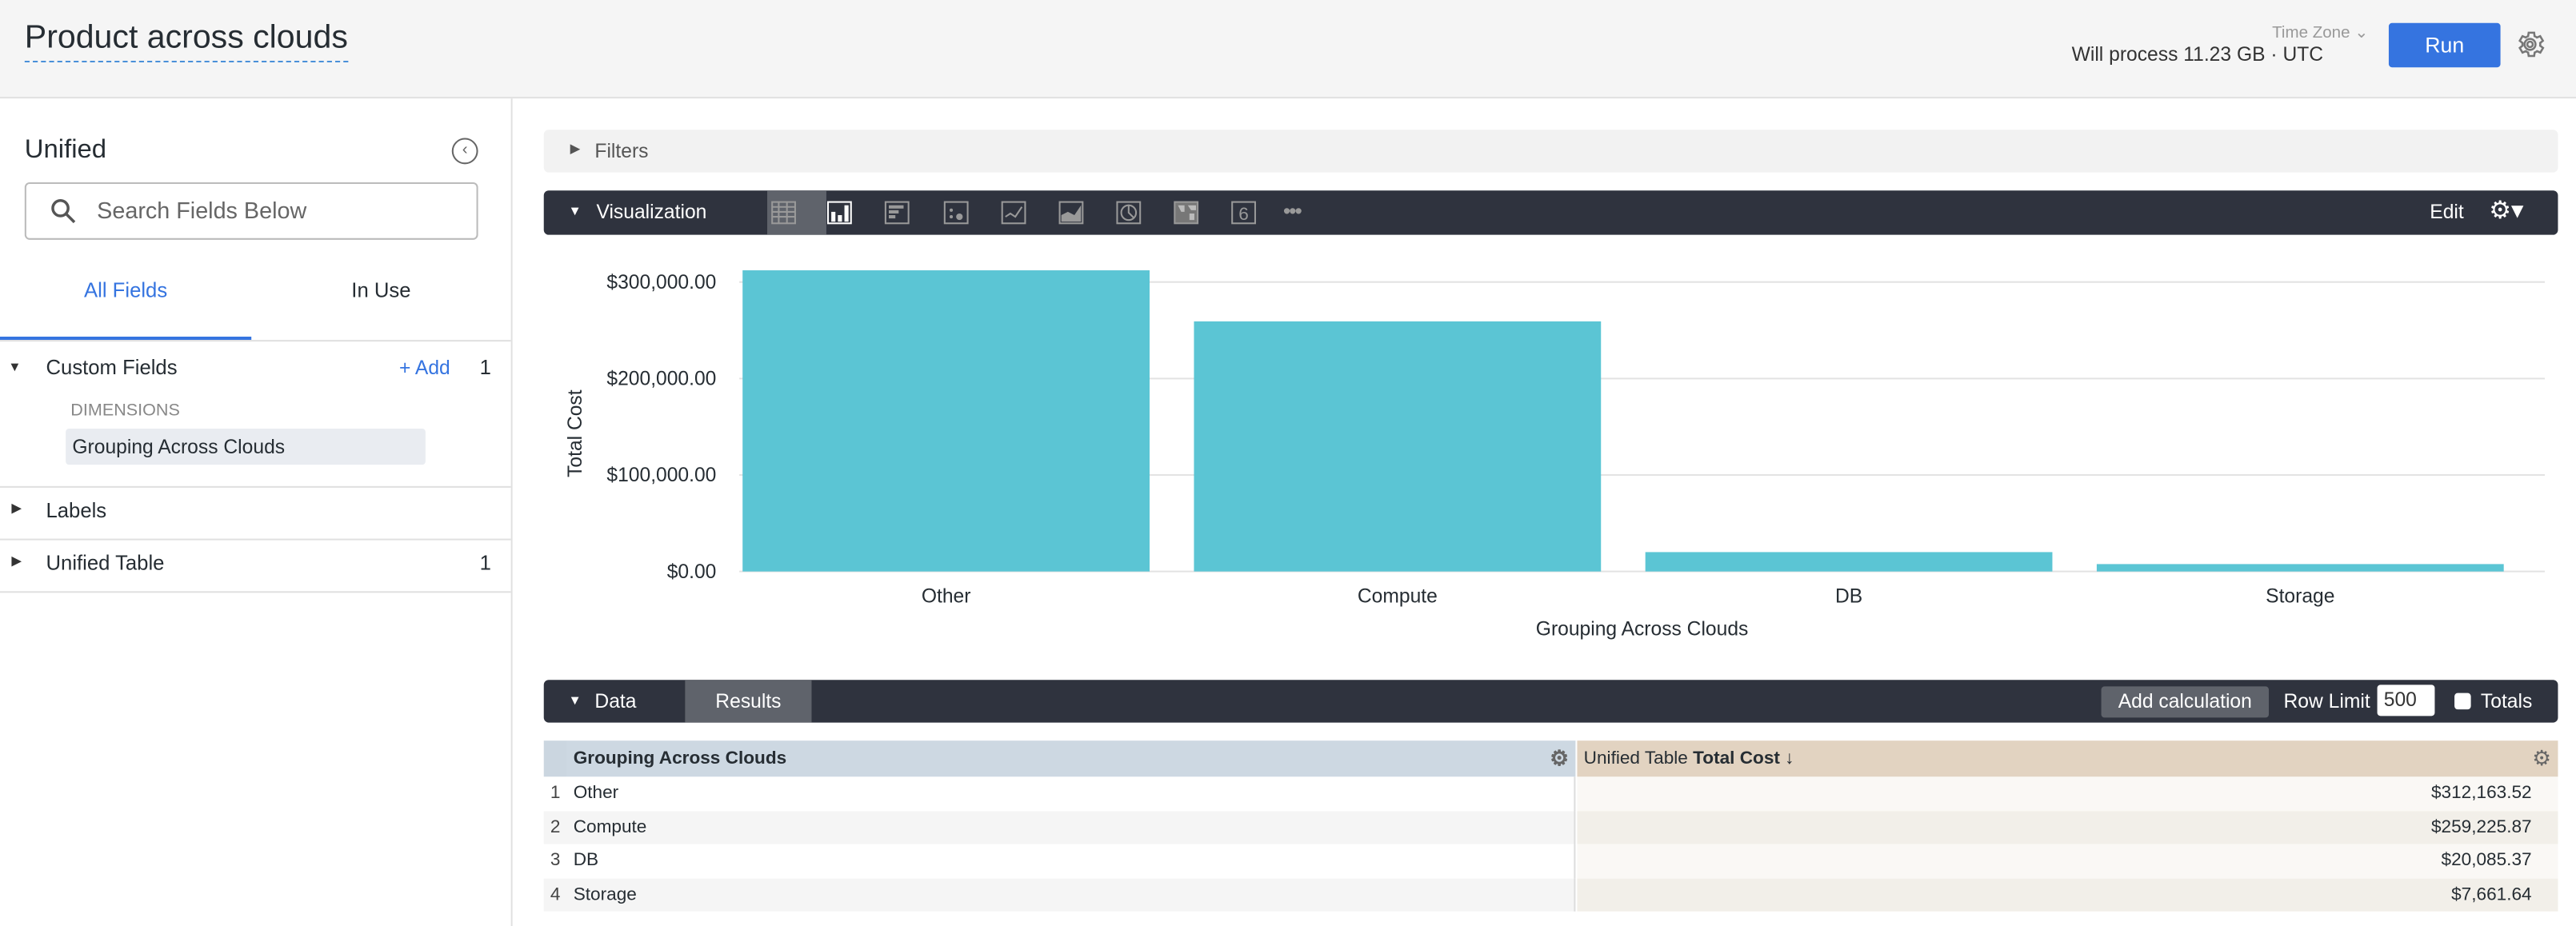  What do you see at coordinates (555, 758) in the screenshot?
I see `row-number-header` at bounding box center [555, 758].